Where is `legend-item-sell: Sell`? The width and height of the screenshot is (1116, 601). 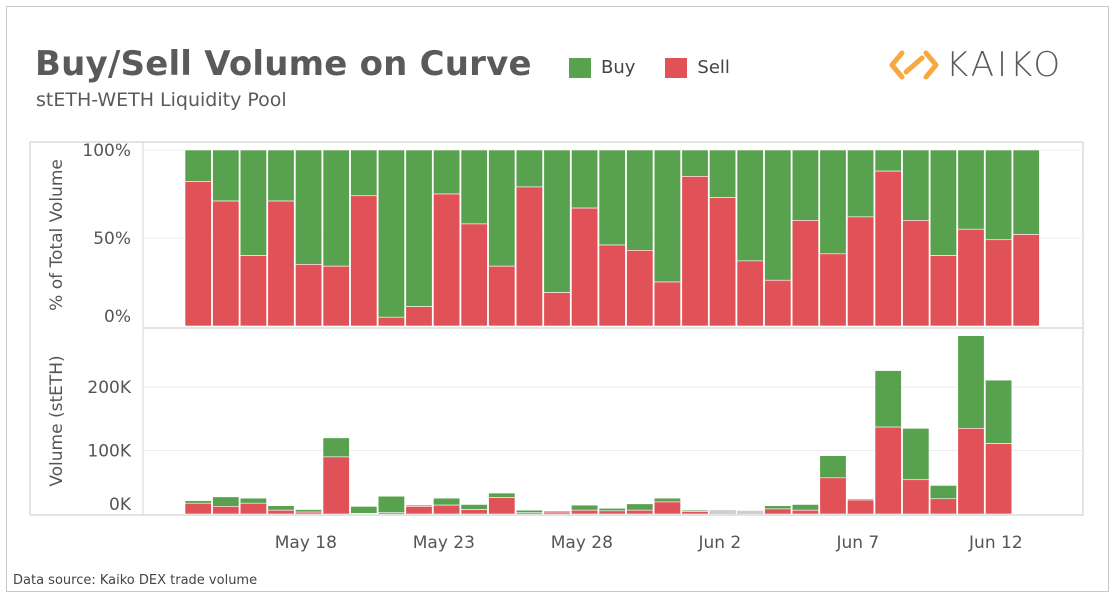
legend-item-sell: Sell is located at coordinates (697, 67).